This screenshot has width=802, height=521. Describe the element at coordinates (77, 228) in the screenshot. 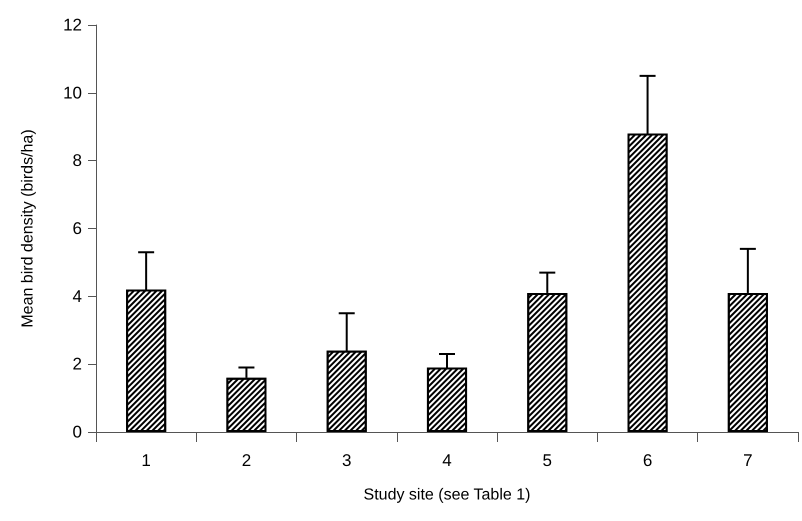

I see `y-tick-label: 6` at that location.